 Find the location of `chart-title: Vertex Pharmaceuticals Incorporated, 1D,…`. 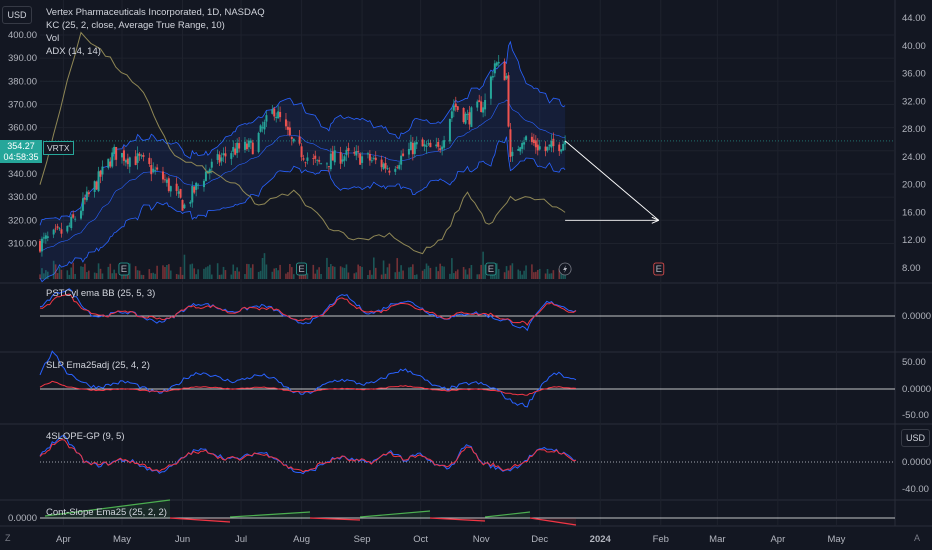

chart-title: Vertex Pharmaceuticals Incorporated, 1D,… is located at coordinates (155, 12).